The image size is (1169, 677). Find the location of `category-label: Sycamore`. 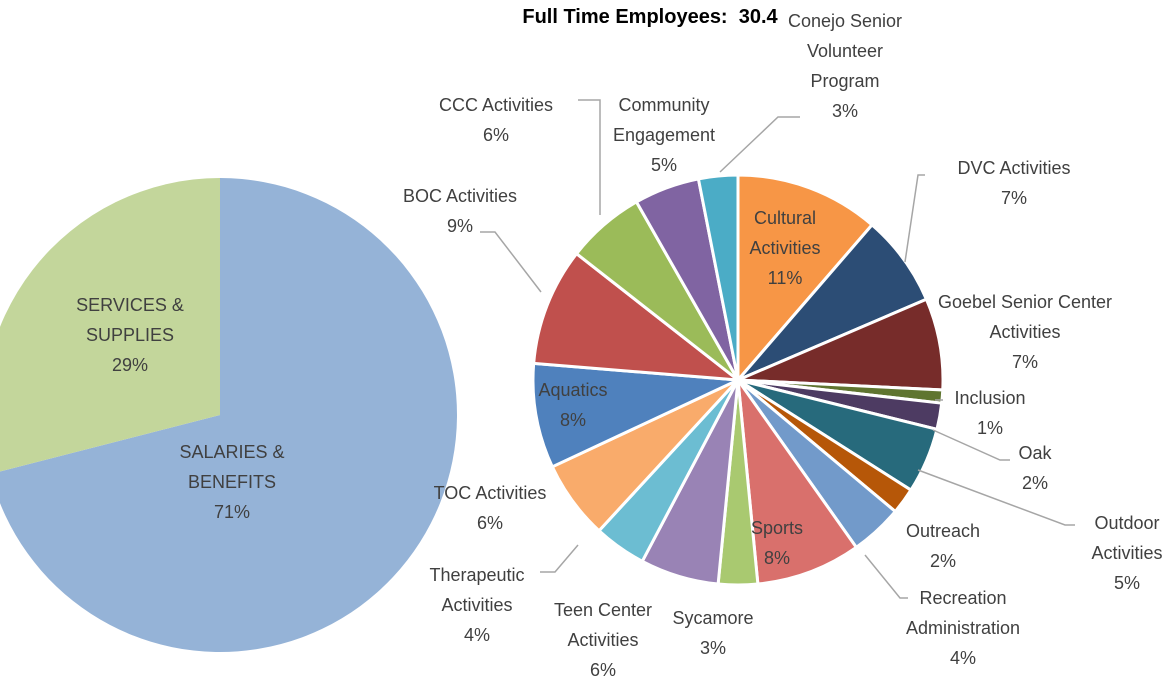

category-label: Sycamore is located at coordinates (713, 618).